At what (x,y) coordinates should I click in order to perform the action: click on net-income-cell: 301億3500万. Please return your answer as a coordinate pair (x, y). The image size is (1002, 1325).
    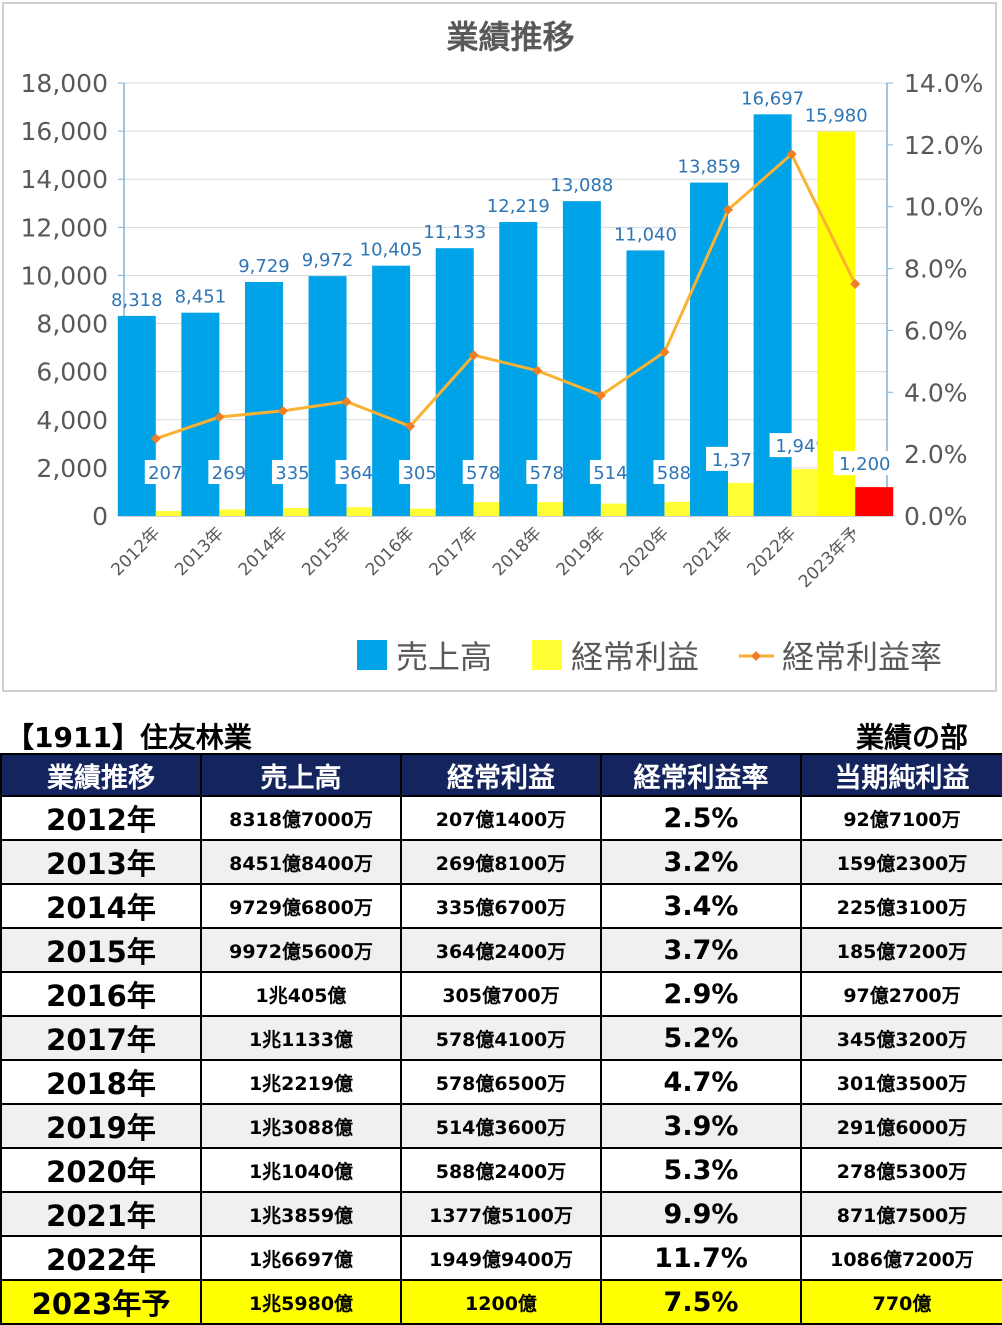
    Looking at the image, I should click on (901, 1082).